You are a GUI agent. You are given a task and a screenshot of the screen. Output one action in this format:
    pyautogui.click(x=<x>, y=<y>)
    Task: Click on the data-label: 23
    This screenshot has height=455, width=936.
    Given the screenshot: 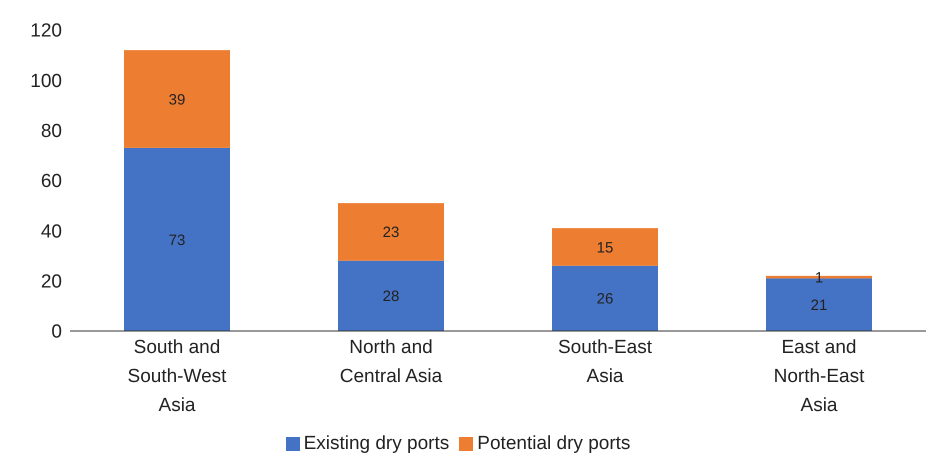 What is the action you would take?
    pyautogui.click(x=391, y=233)
    